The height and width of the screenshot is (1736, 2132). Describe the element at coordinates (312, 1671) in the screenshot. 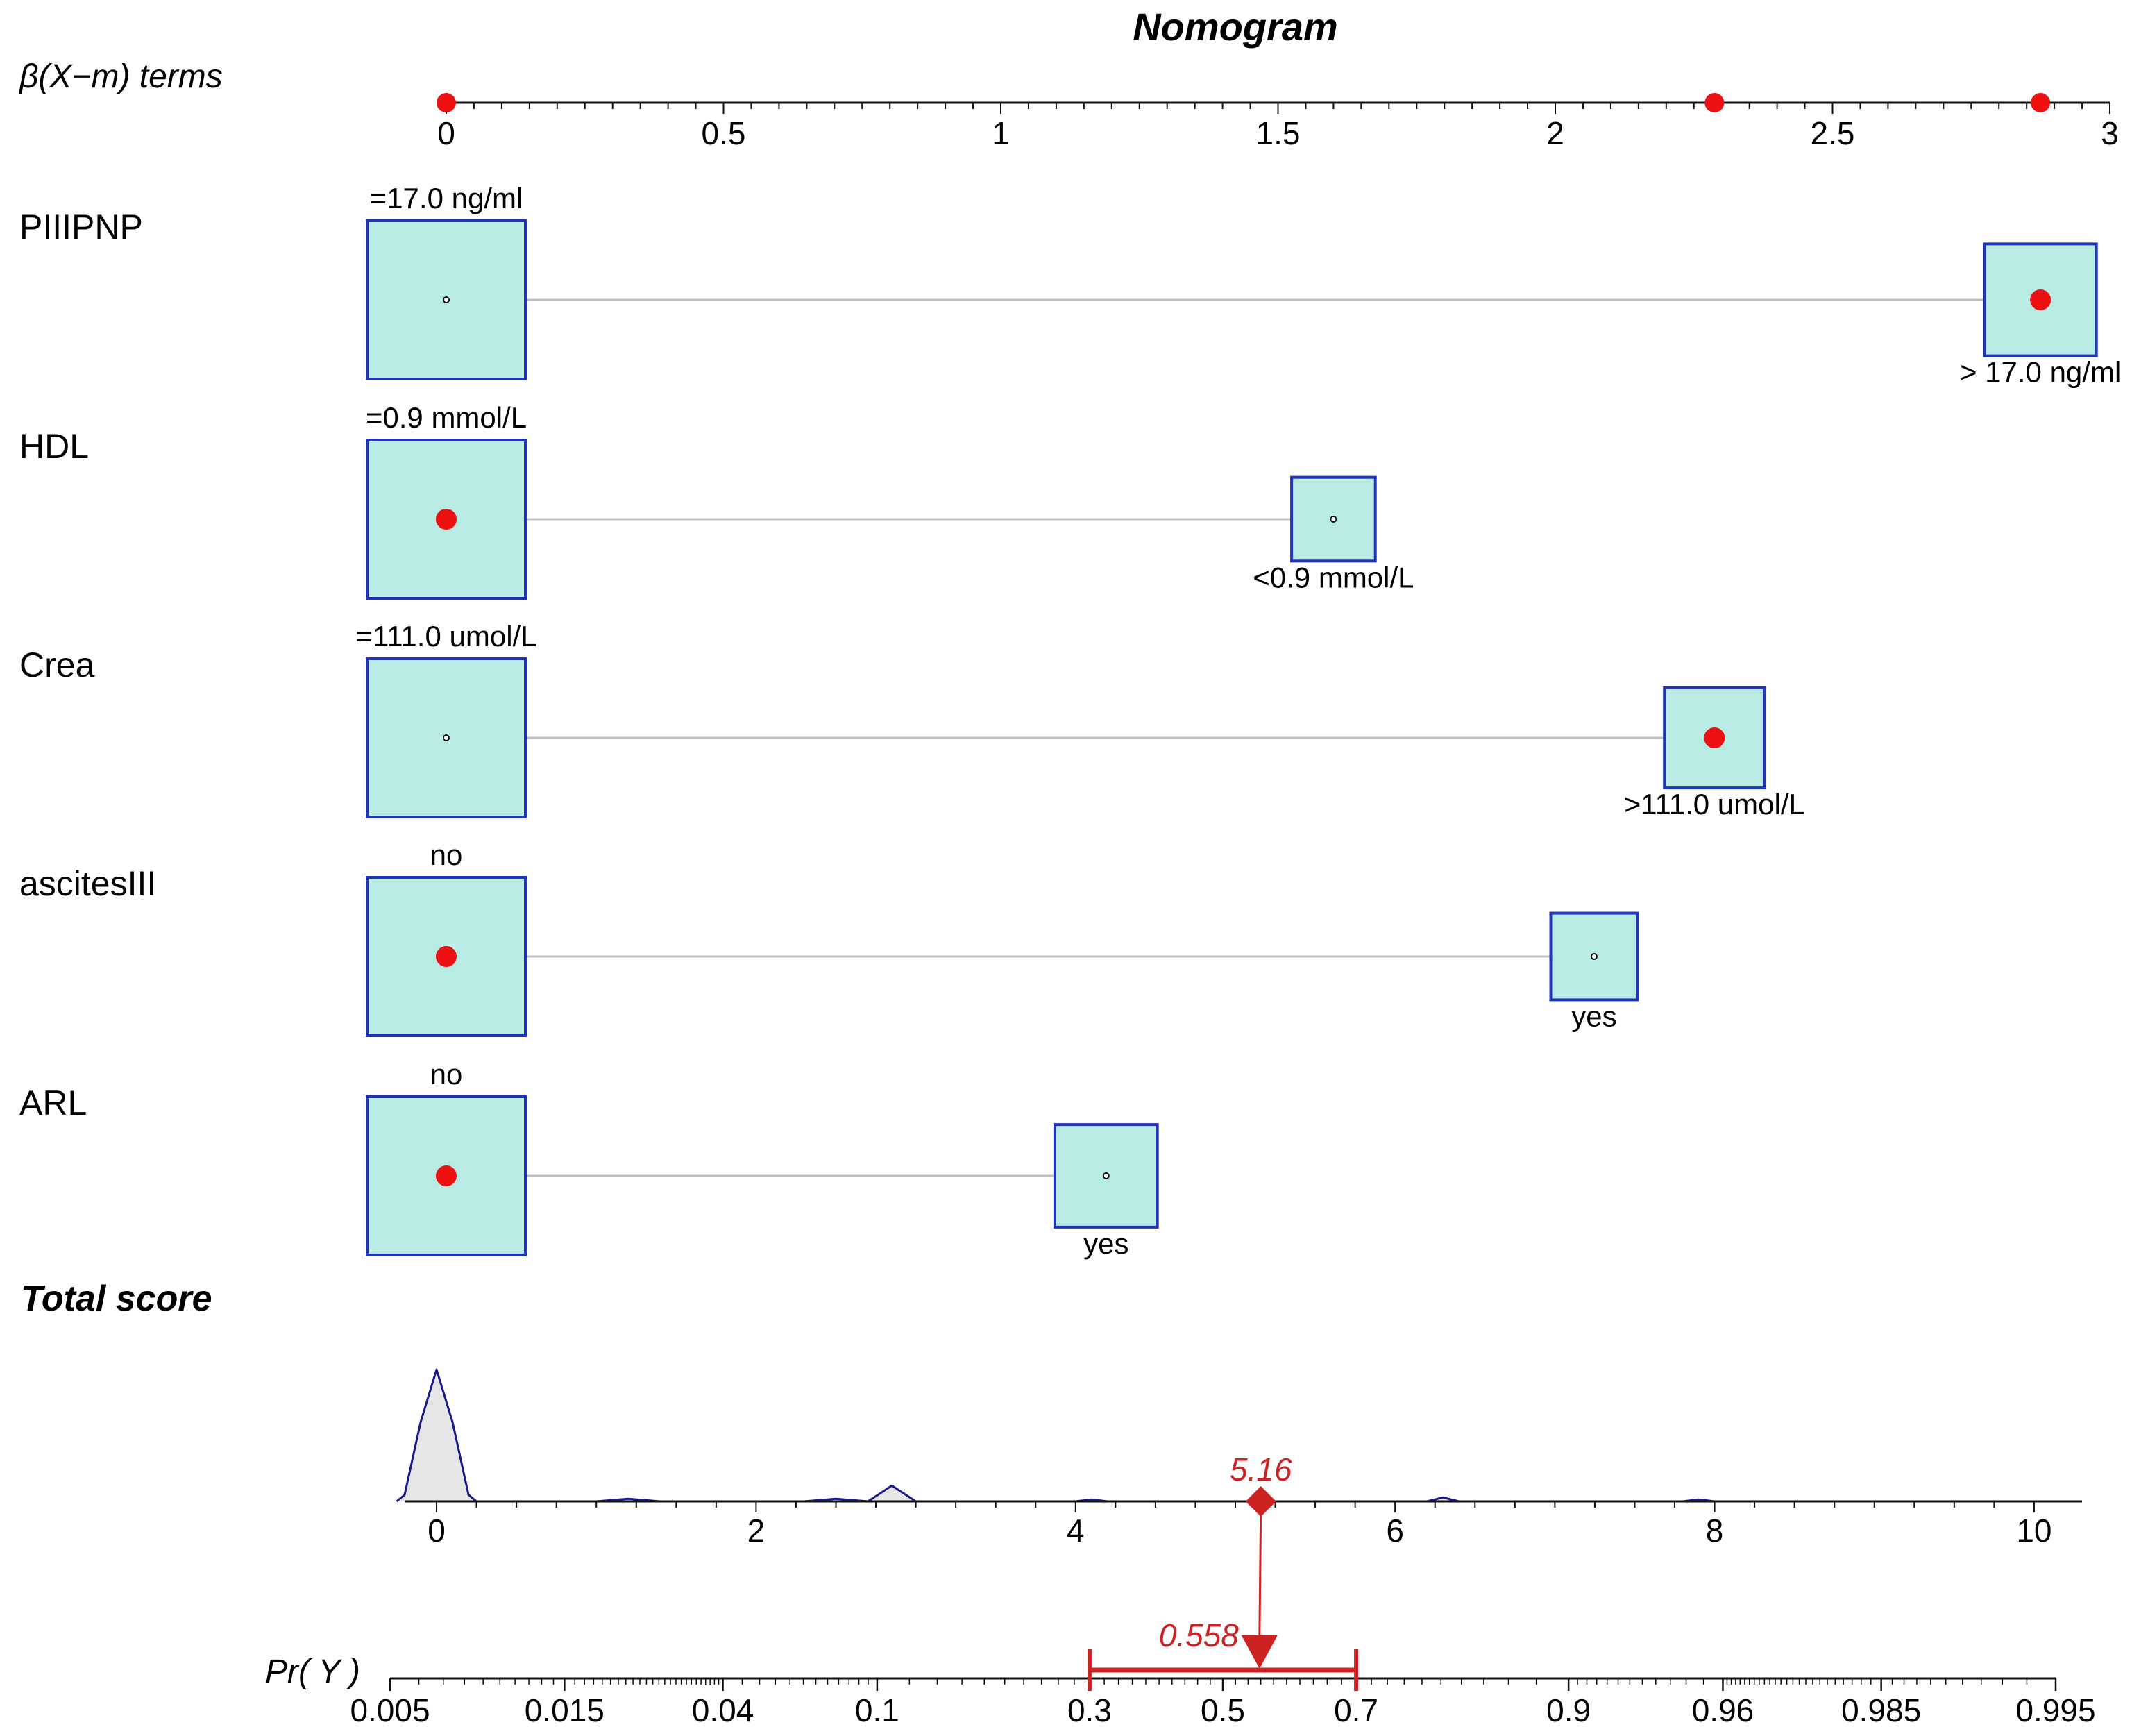

I see `probability-axis-label: Pr( Y )` at that location.